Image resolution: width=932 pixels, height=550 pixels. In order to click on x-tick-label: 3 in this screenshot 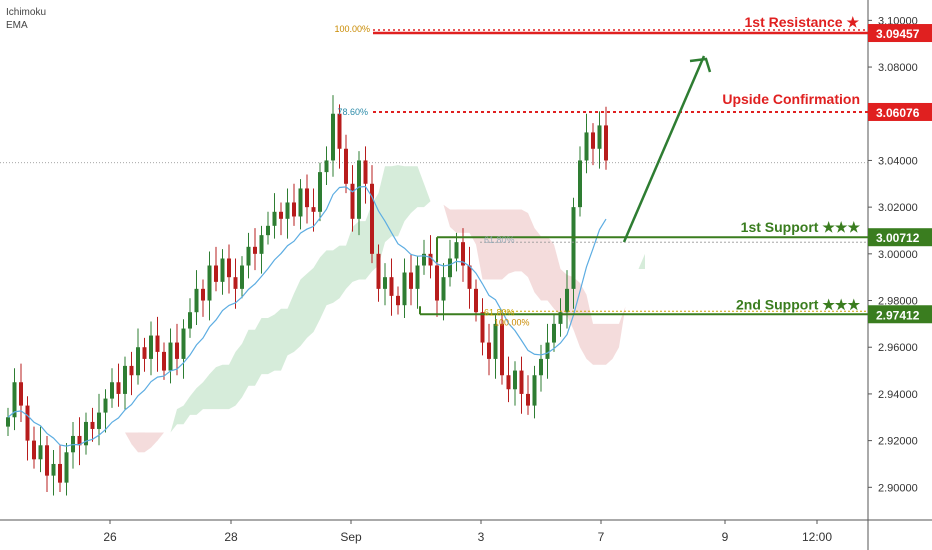, I will do `click(481, 537)`.